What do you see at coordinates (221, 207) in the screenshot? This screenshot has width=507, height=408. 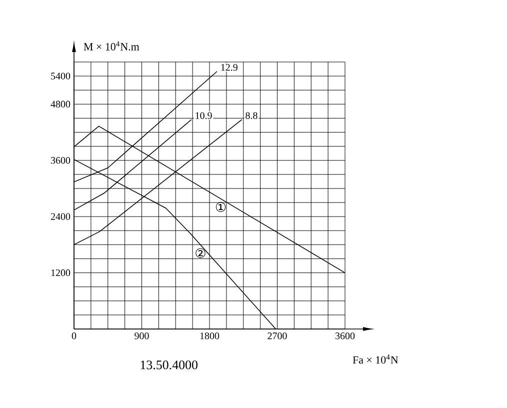 I see `series-label: ①` at bounding box center [221, 207].